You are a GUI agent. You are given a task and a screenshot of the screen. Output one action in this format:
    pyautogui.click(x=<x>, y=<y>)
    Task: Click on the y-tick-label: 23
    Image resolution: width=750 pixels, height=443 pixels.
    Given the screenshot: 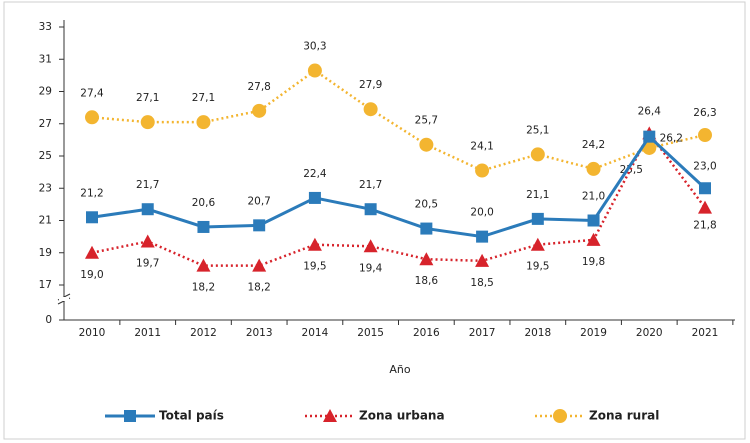 What is the action you would take?
    pyautogui.click(x=45, y=188)
    